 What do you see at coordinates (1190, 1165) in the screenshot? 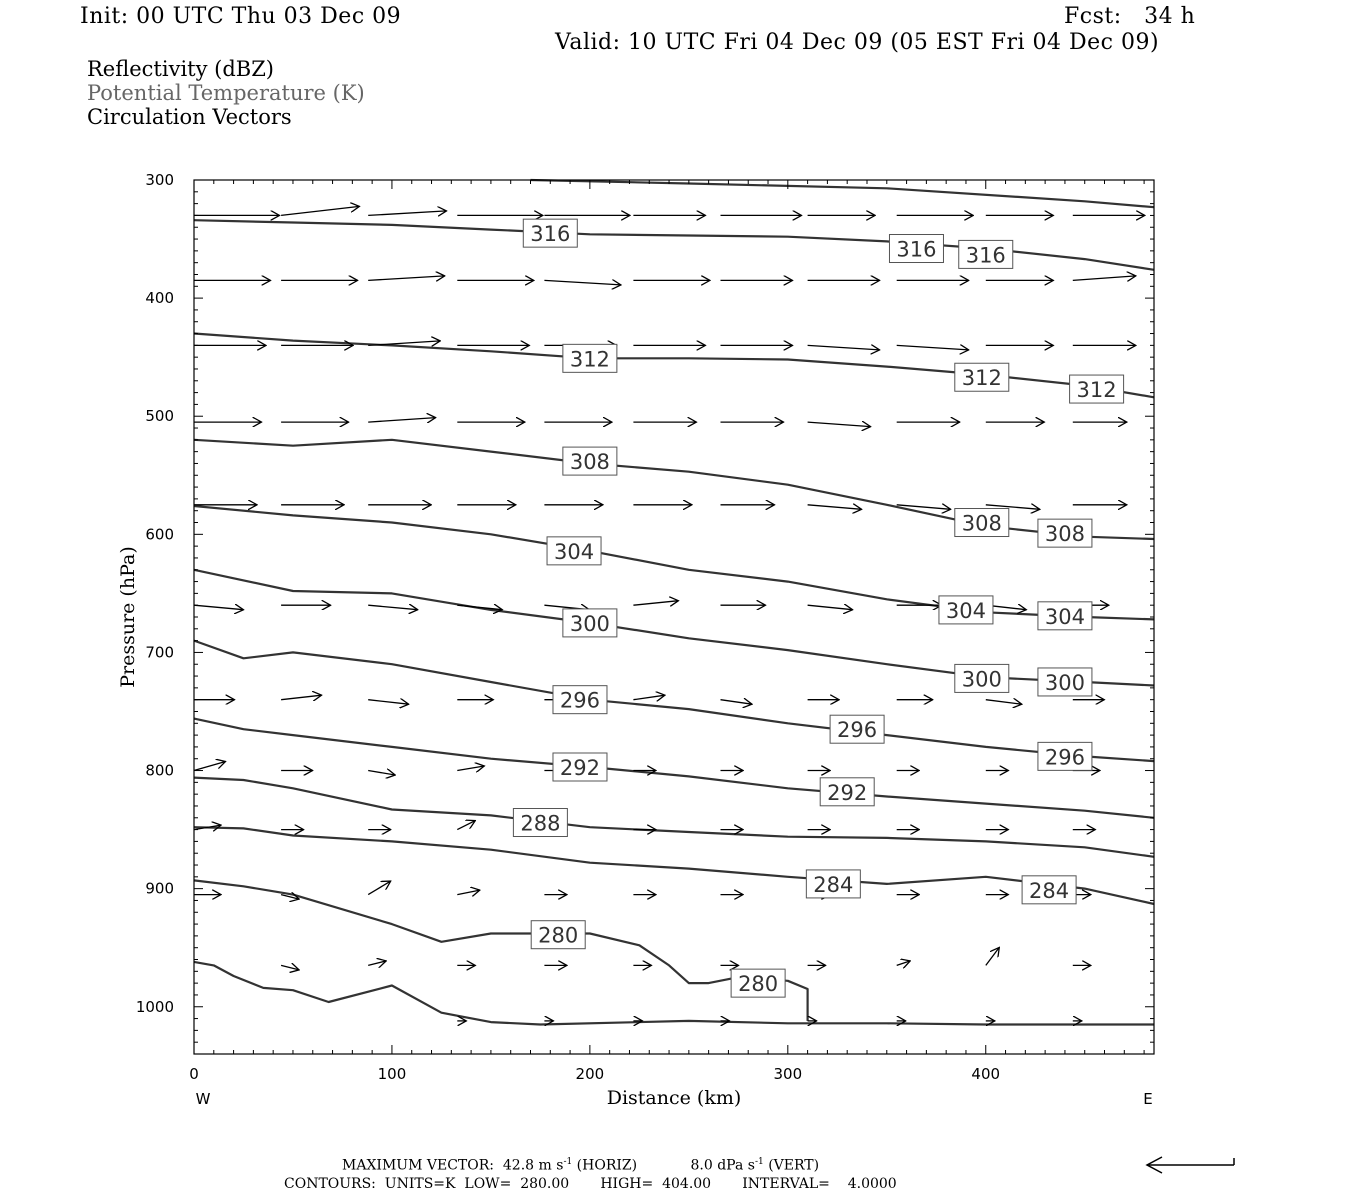
I see `reference-vector-icon` at bounding box center [1190, 1165].